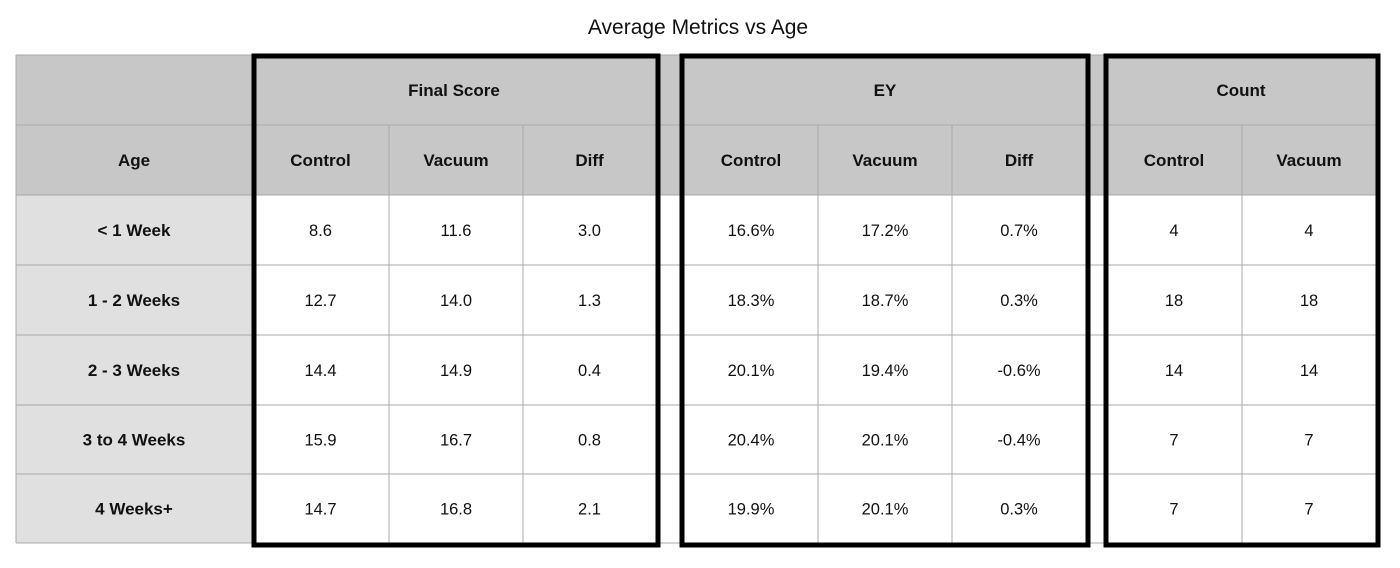  Describe the element at coordinates (751, 301) in the screenshot. I see `table-cell-value: 18.3%` at that location.